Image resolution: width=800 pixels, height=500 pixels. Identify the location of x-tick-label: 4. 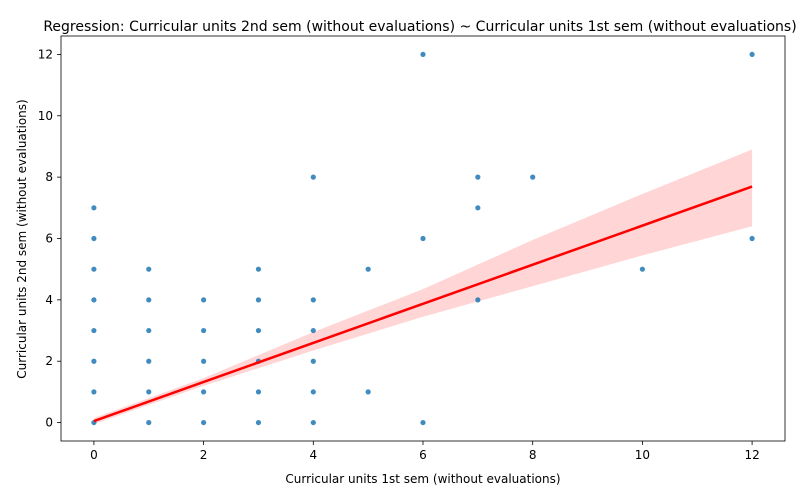
(313, 455).